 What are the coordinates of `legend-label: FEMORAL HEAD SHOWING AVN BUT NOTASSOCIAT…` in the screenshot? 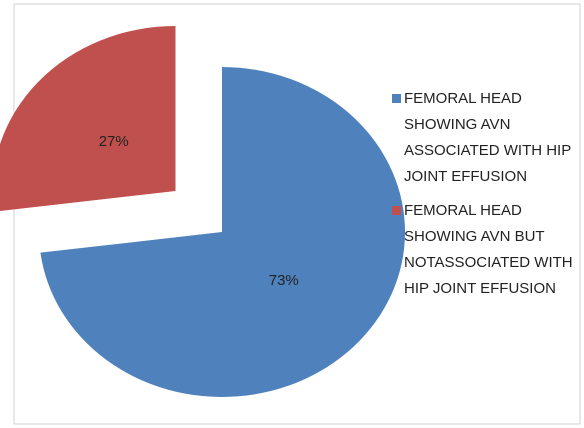 It's located at (488, 249).